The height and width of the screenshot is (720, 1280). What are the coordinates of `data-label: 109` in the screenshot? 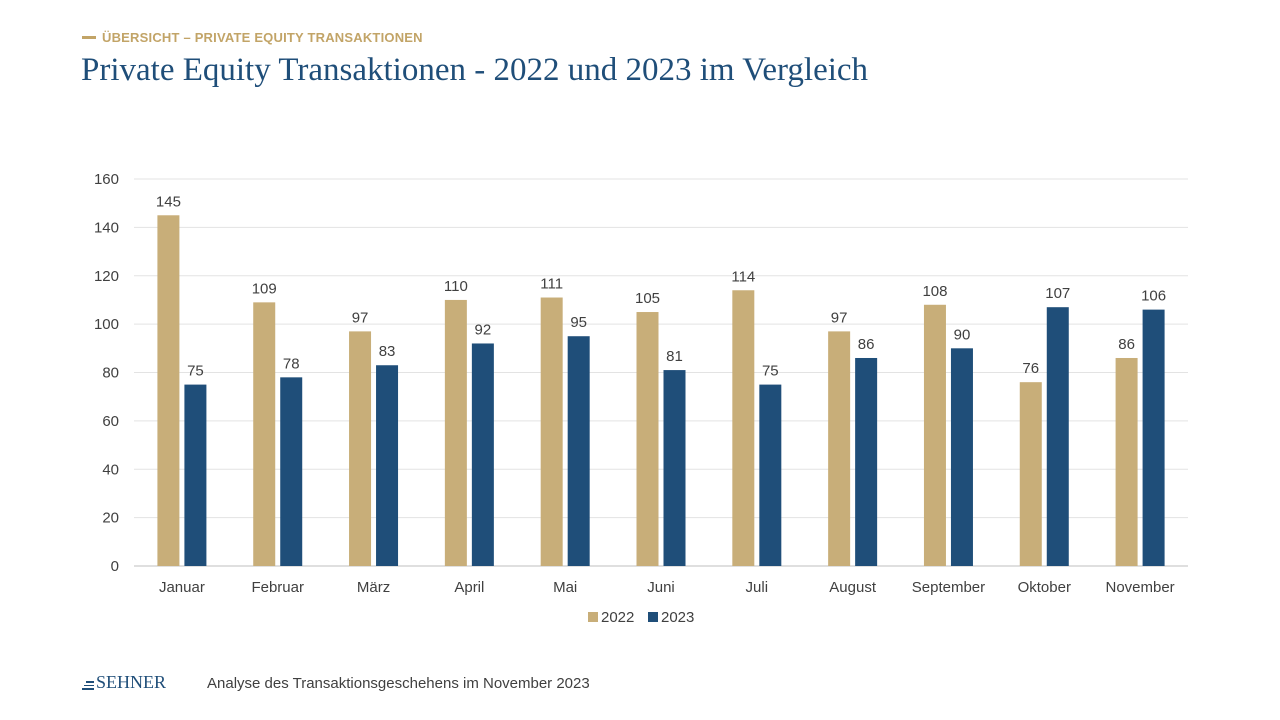 It's located at (264, 288).